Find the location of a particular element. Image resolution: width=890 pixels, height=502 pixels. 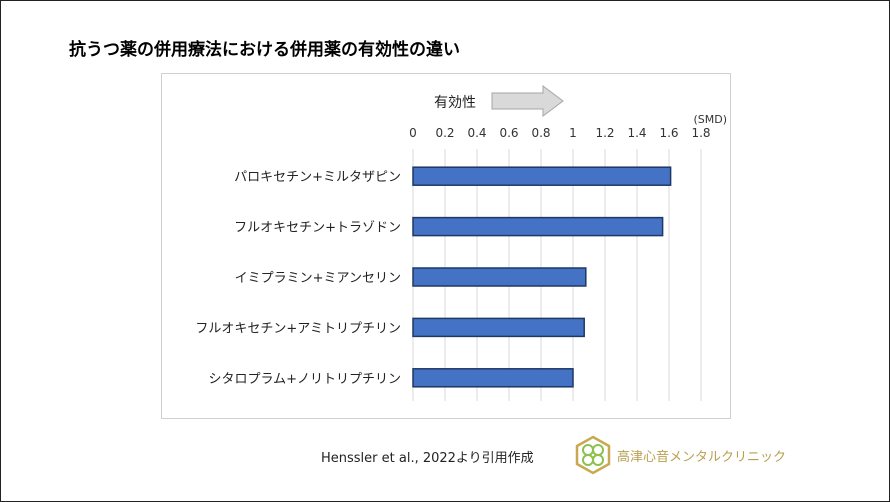

x-tick-label: 1.8 is located at coordinates (700, 133).